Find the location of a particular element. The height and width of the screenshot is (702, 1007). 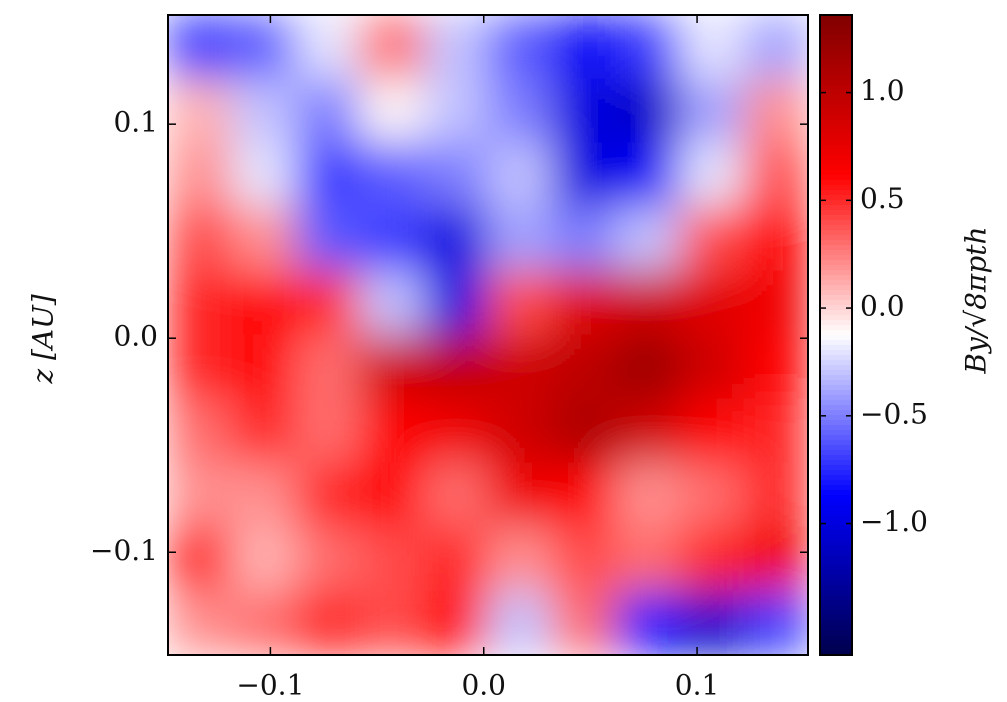

colorbar-tick-label: −0.5 is located at coordinates (894, 413).